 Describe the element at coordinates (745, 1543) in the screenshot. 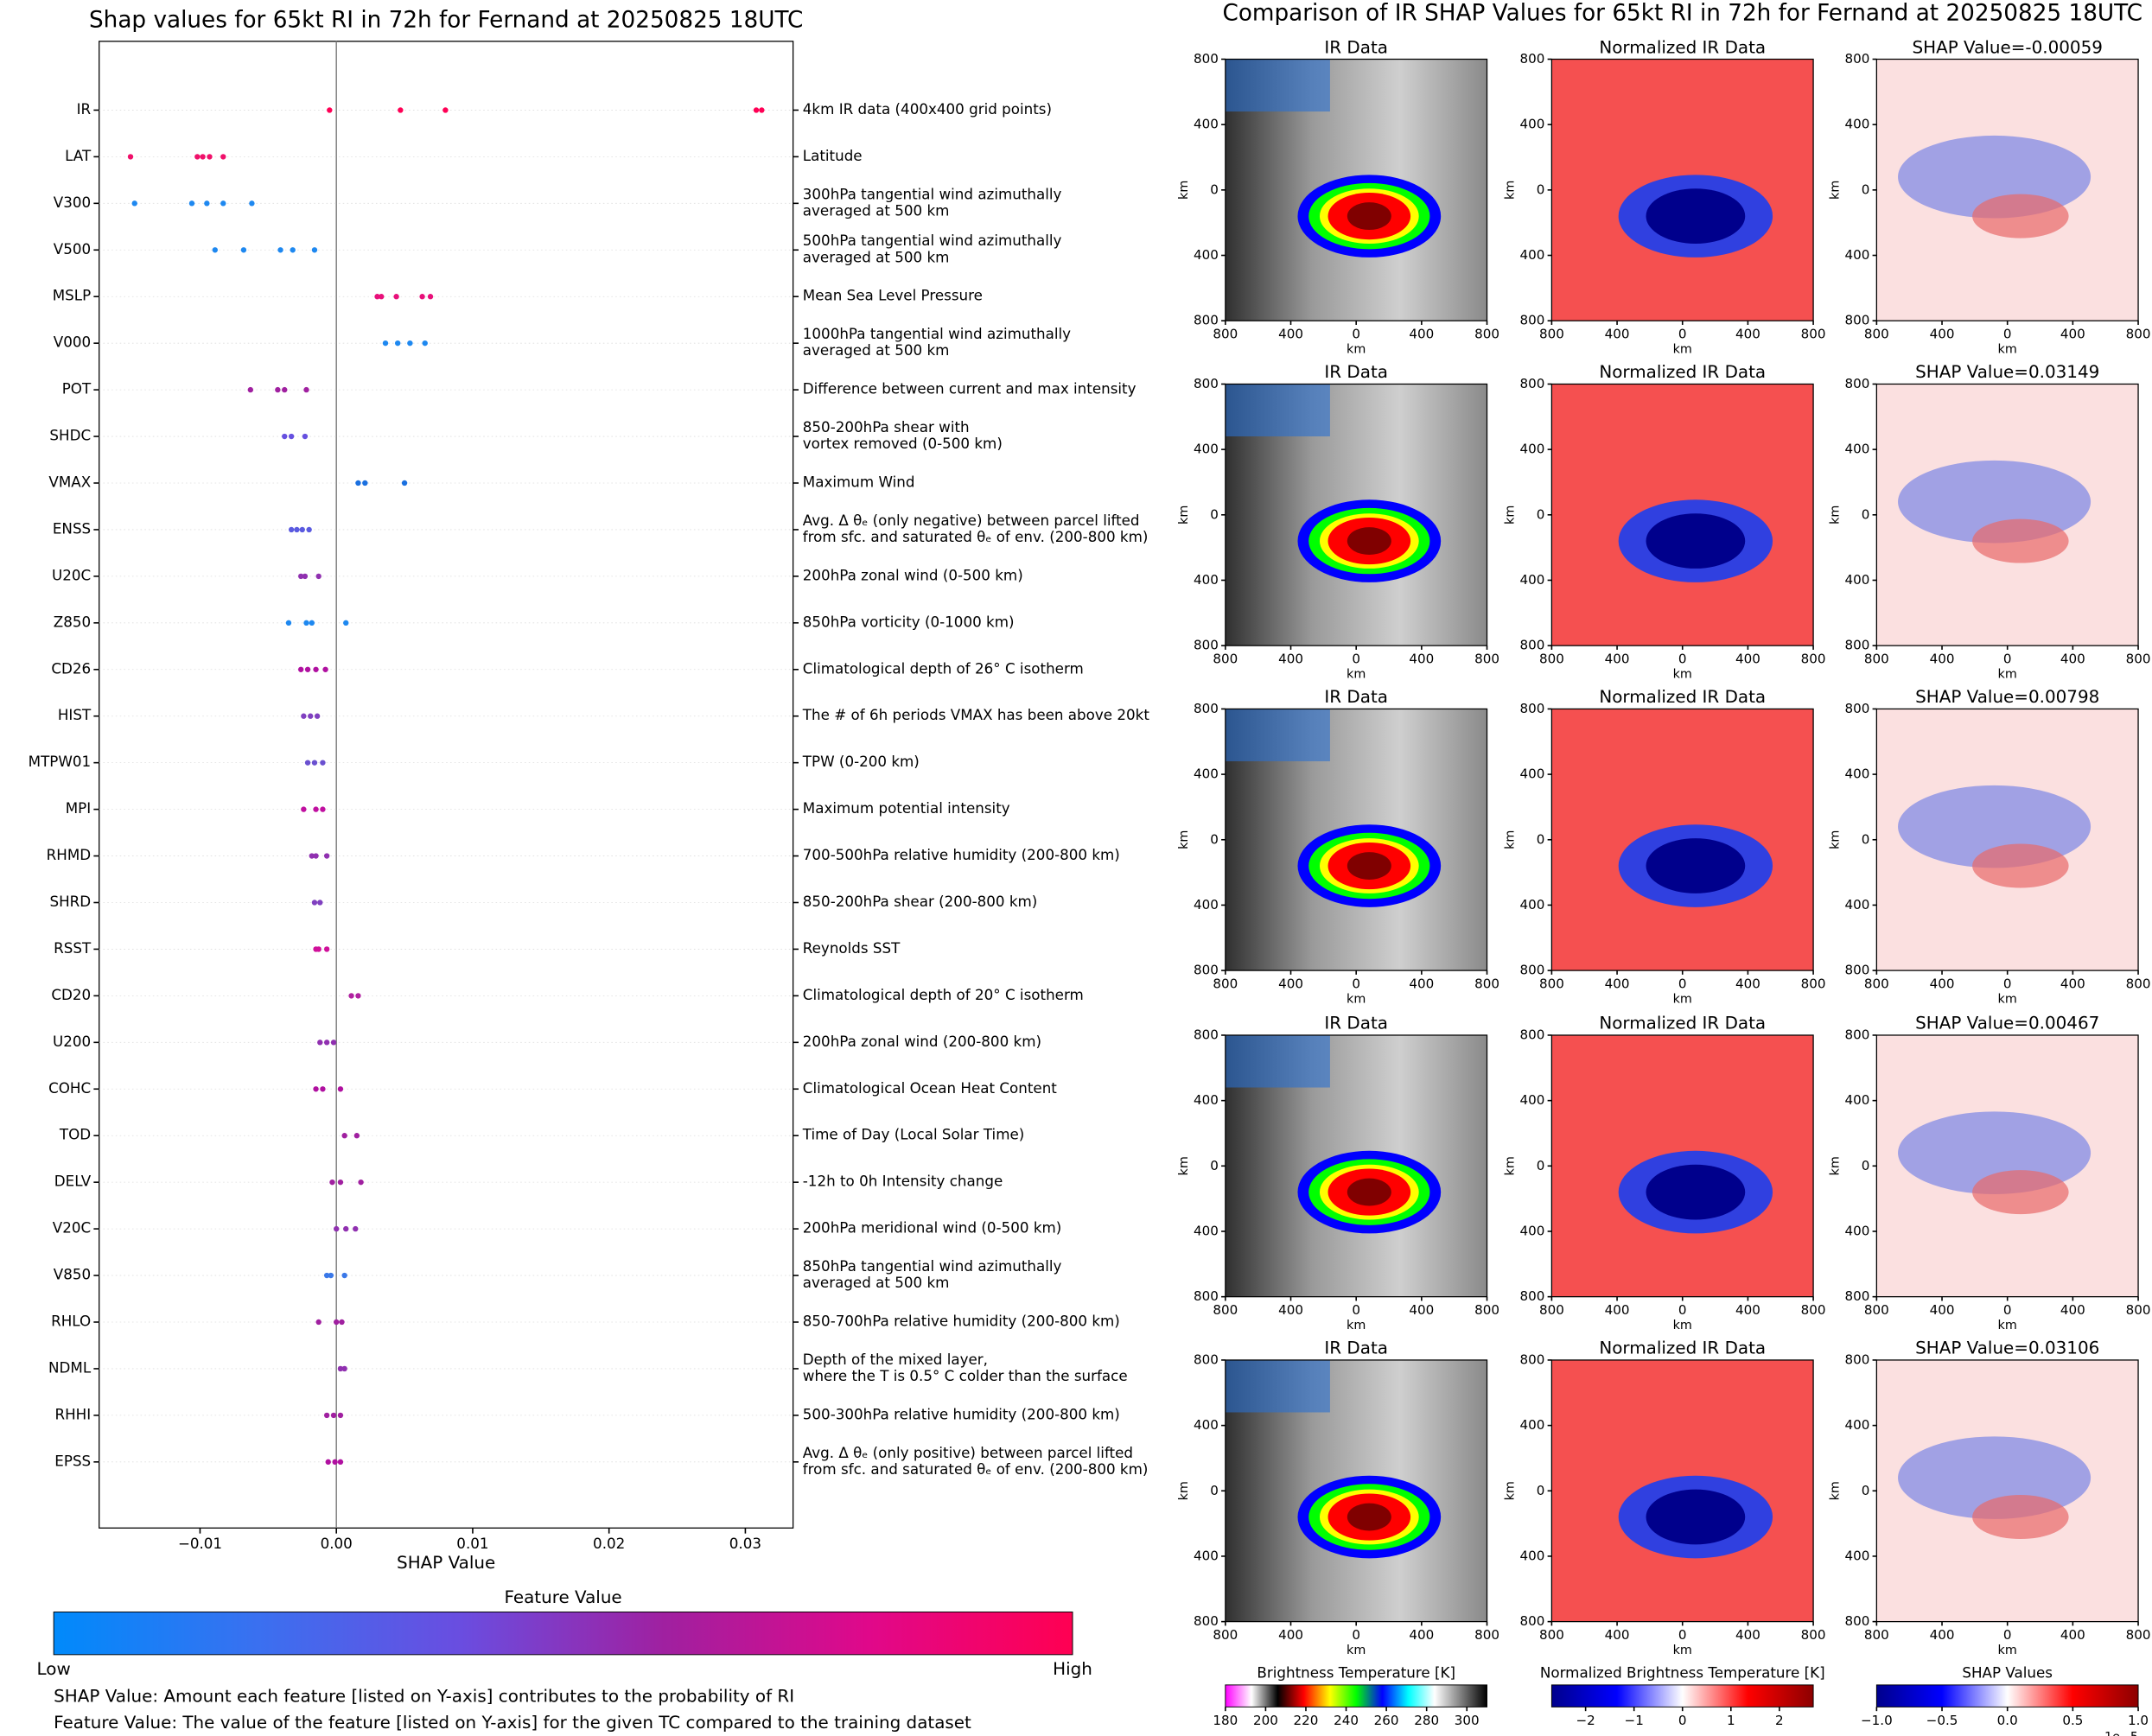

I see `x-tick-label: 0.03` at that location.